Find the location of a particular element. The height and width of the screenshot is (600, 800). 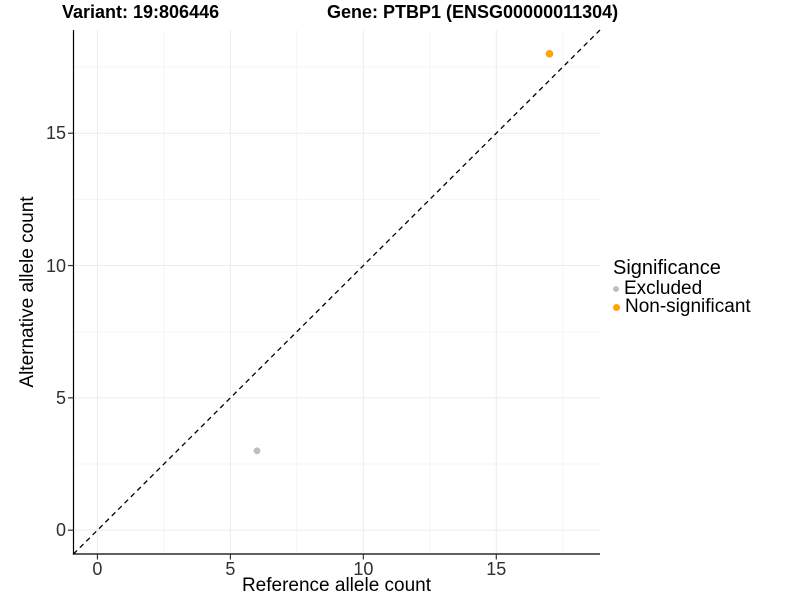

legend-title: Significance is located at coordinates (667, 268).